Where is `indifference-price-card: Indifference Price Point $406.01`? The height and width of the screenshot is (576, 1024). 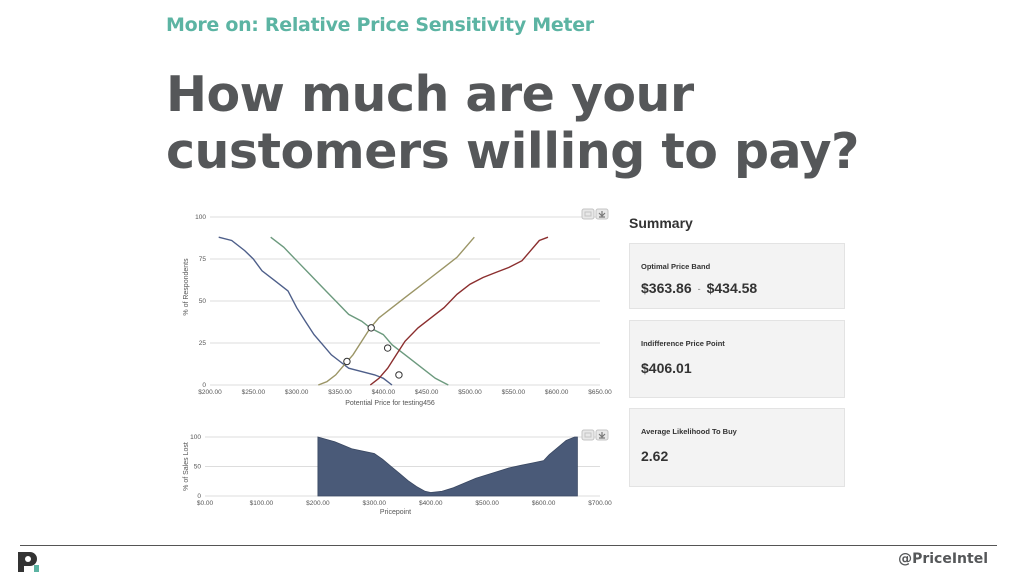
indifference-price-card: Indifference Price Point $406.01 is located at coordinates (737, 359).